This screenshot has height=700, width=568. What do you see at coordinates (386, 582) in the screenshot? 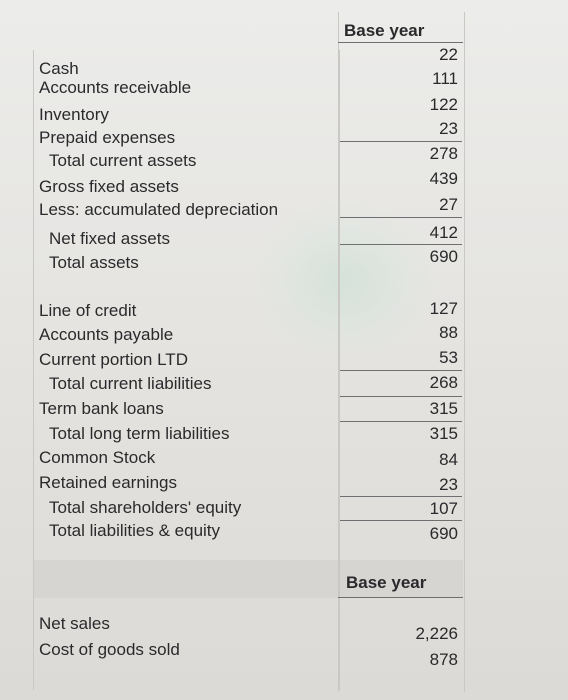
I see `income-statement-header: Base year` at bounding box center [386, 582].